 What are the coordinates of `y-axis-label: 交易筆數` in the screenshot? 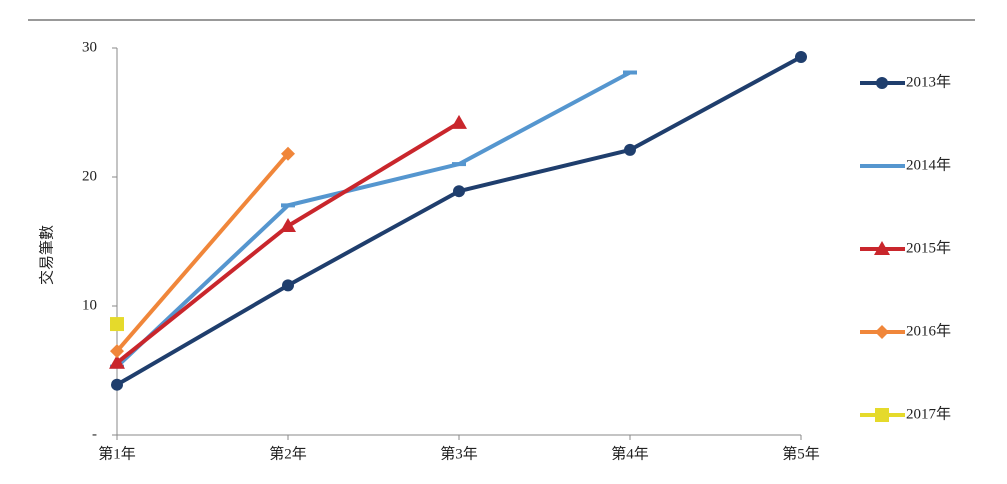 It's located at (46, 255).